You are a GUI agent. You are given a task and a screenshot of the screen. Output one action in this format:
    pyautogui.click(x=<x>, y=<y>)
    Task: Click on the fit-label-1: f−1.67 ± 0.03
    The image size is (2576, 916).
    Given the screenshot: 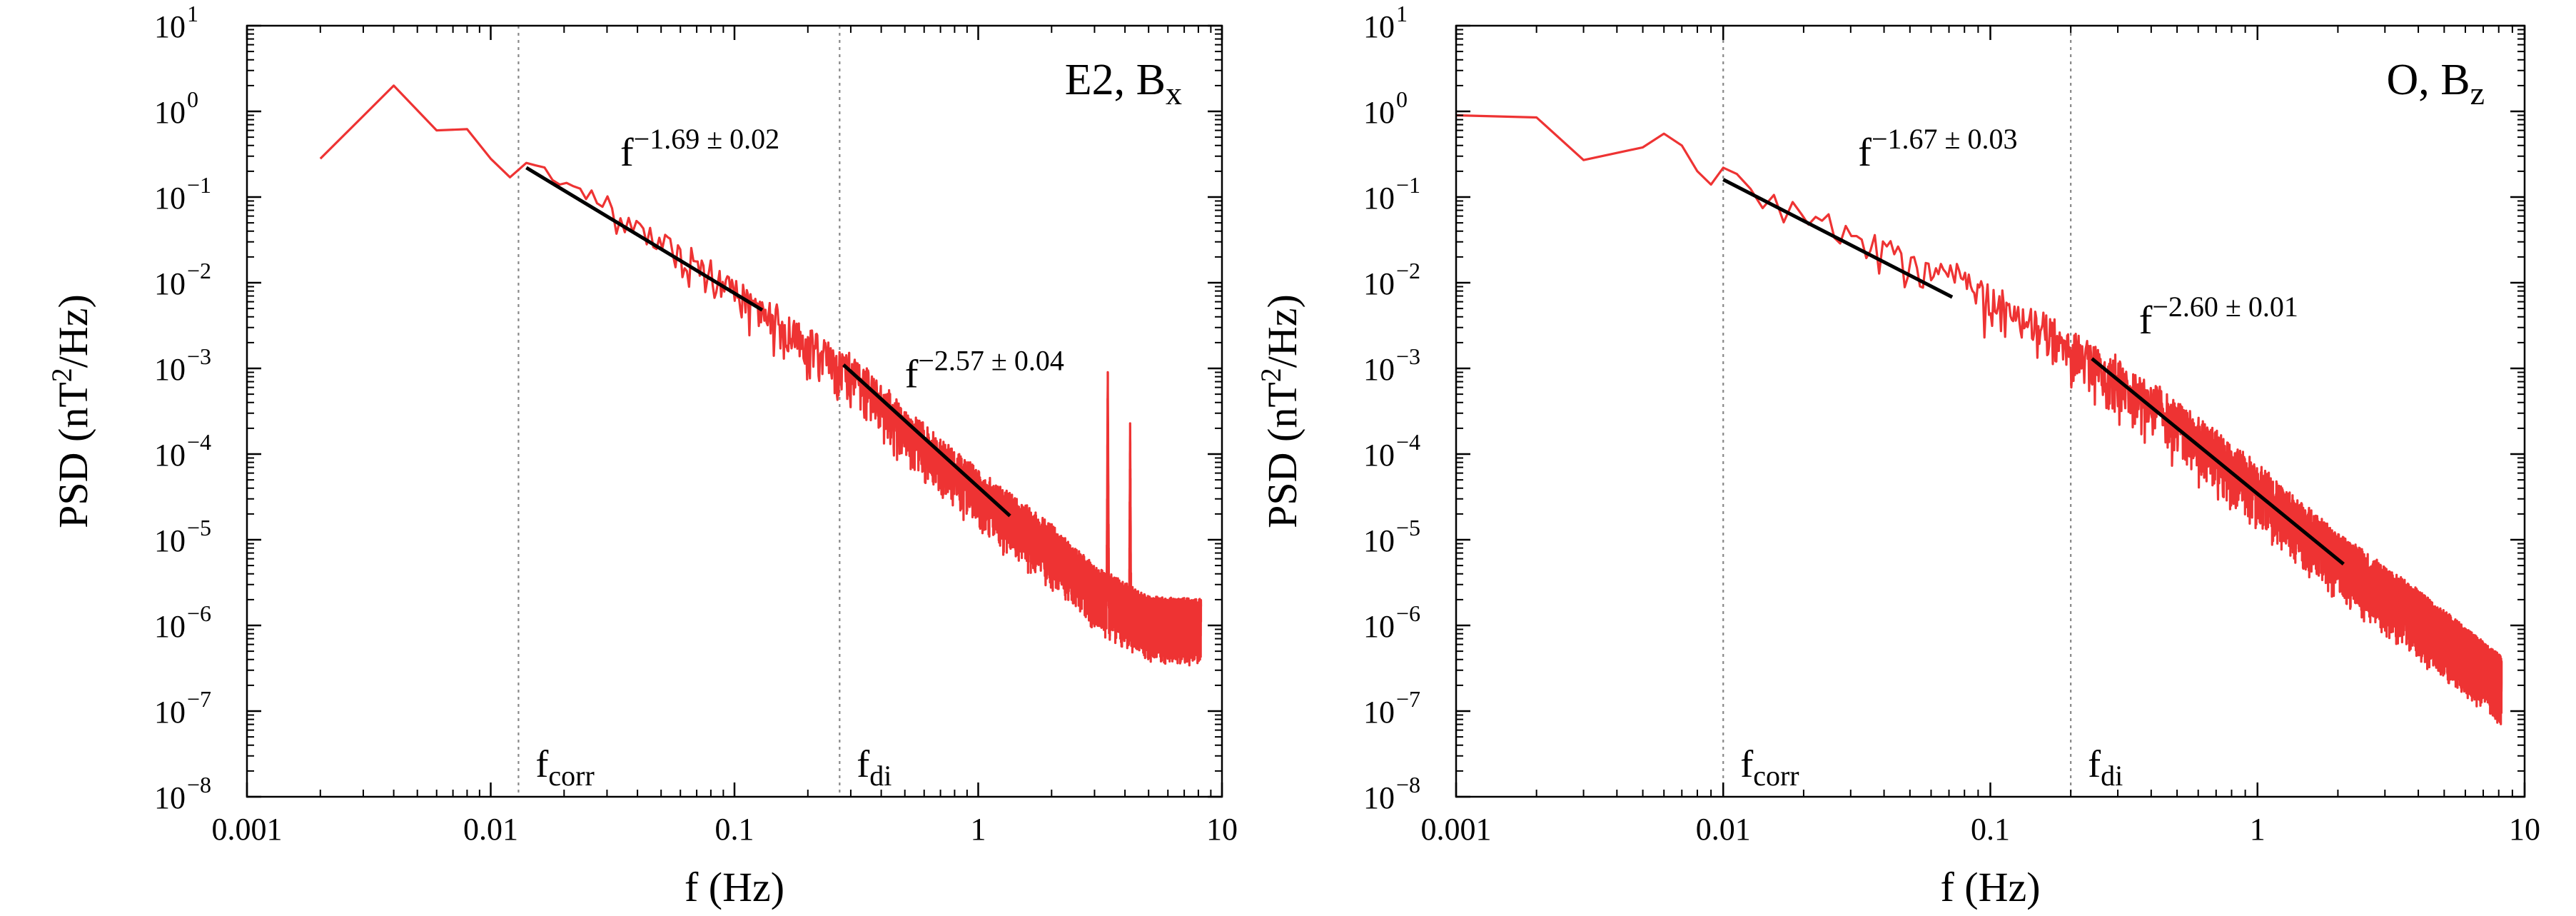 What is the action you would take?
    pyautogui.click(x=1937, y=149)
    